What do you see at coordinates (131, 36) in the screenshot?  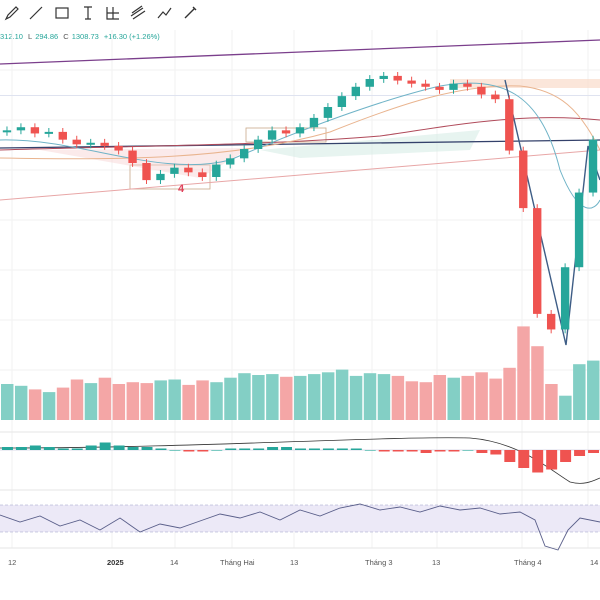 I see `ohlc-change-value: +16.30 (+1.26%)` at bounding box center [131, 36].